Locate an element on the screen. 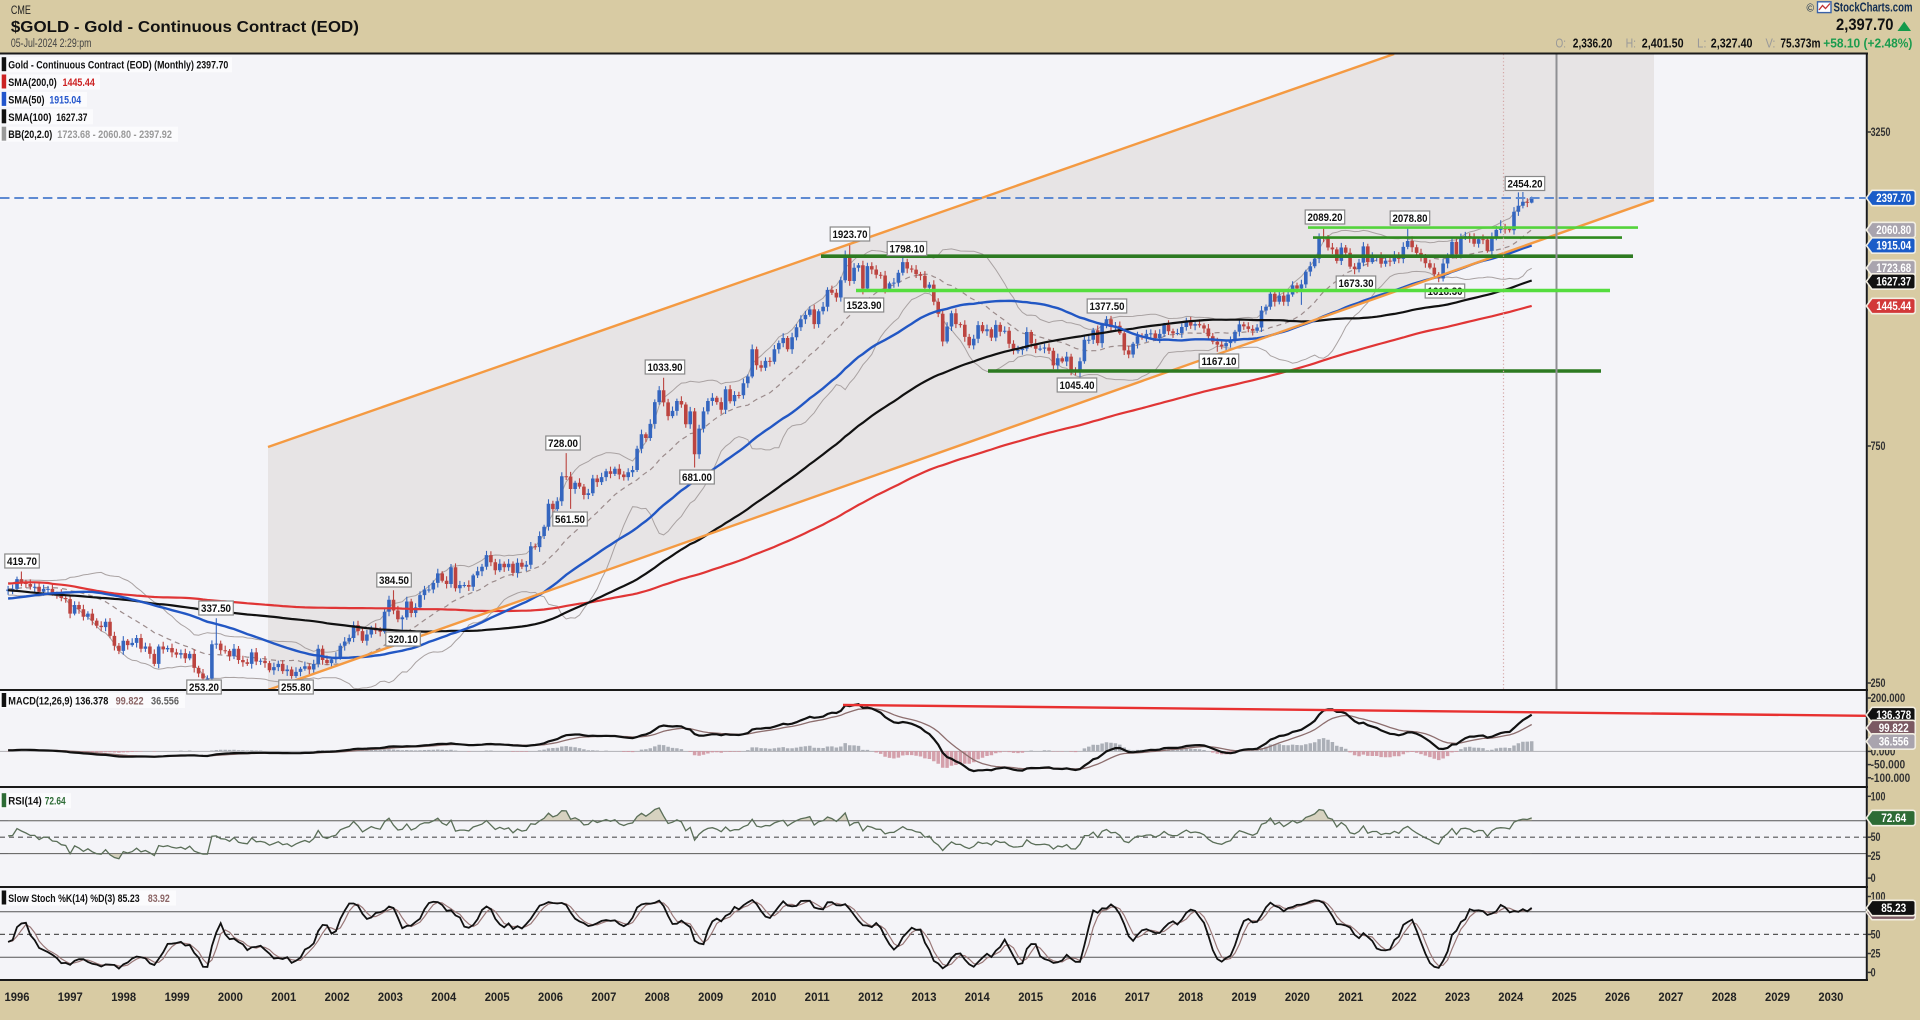 The height and width of the screenshot is (1020, 1920). svg-text: 1673.30 is located at coordinates (1356, 284).